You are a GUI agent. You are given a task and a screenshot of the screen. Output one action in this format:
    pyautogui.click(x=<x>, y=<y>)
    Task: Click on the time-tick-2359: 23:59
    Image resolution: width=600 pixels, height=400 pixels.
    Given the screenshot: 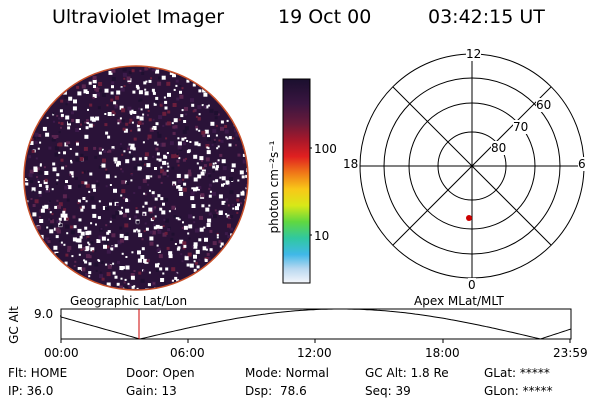 What is the action you would take?
    pyautogui.click(x=570, y=353)
    